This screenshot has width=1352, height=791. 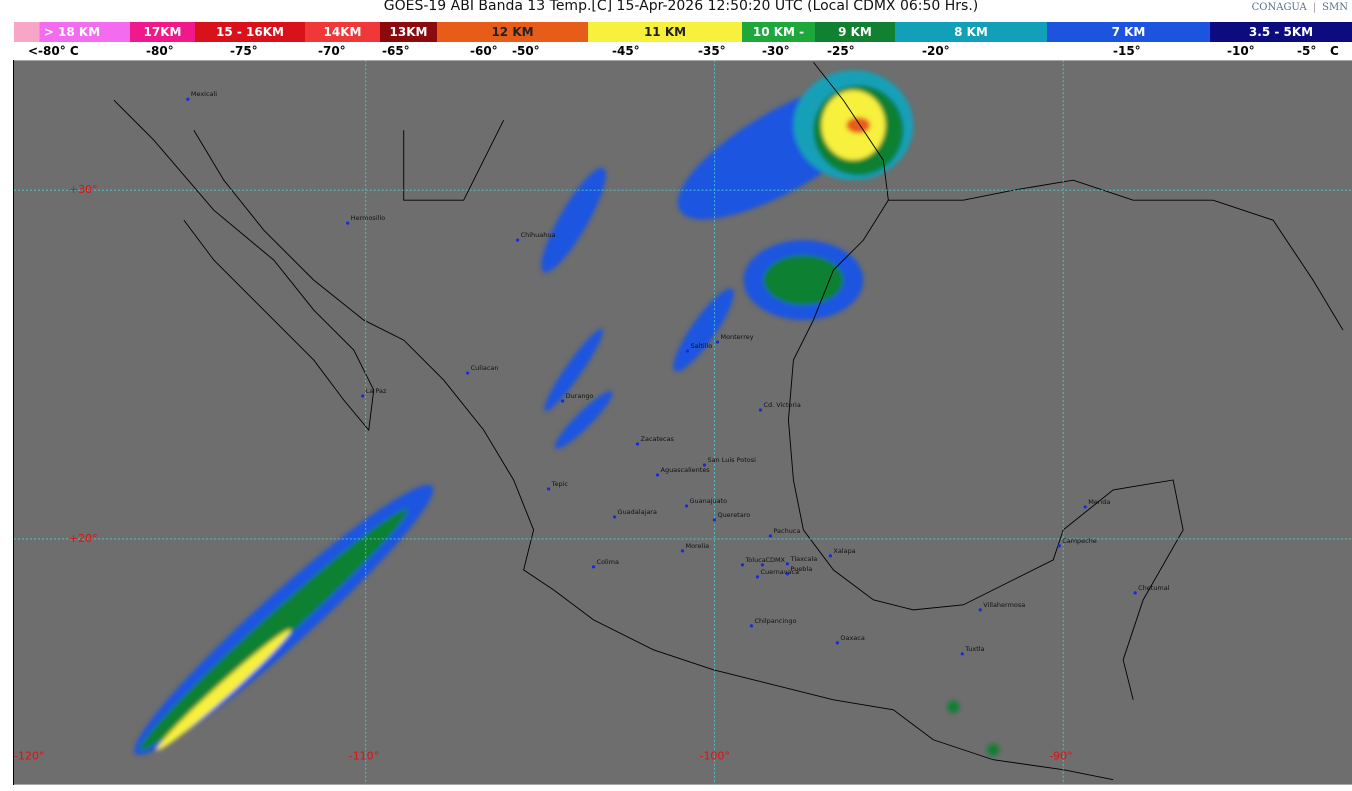 I want to click on city-label: CDMX, so click(x=775, y=560).